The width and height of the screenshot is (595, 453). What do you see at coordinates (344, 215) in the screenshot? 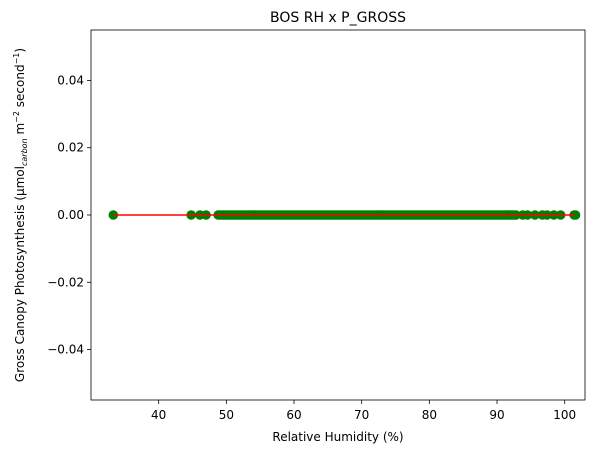
I see `plot-marks` at bounding box center [344, 215].